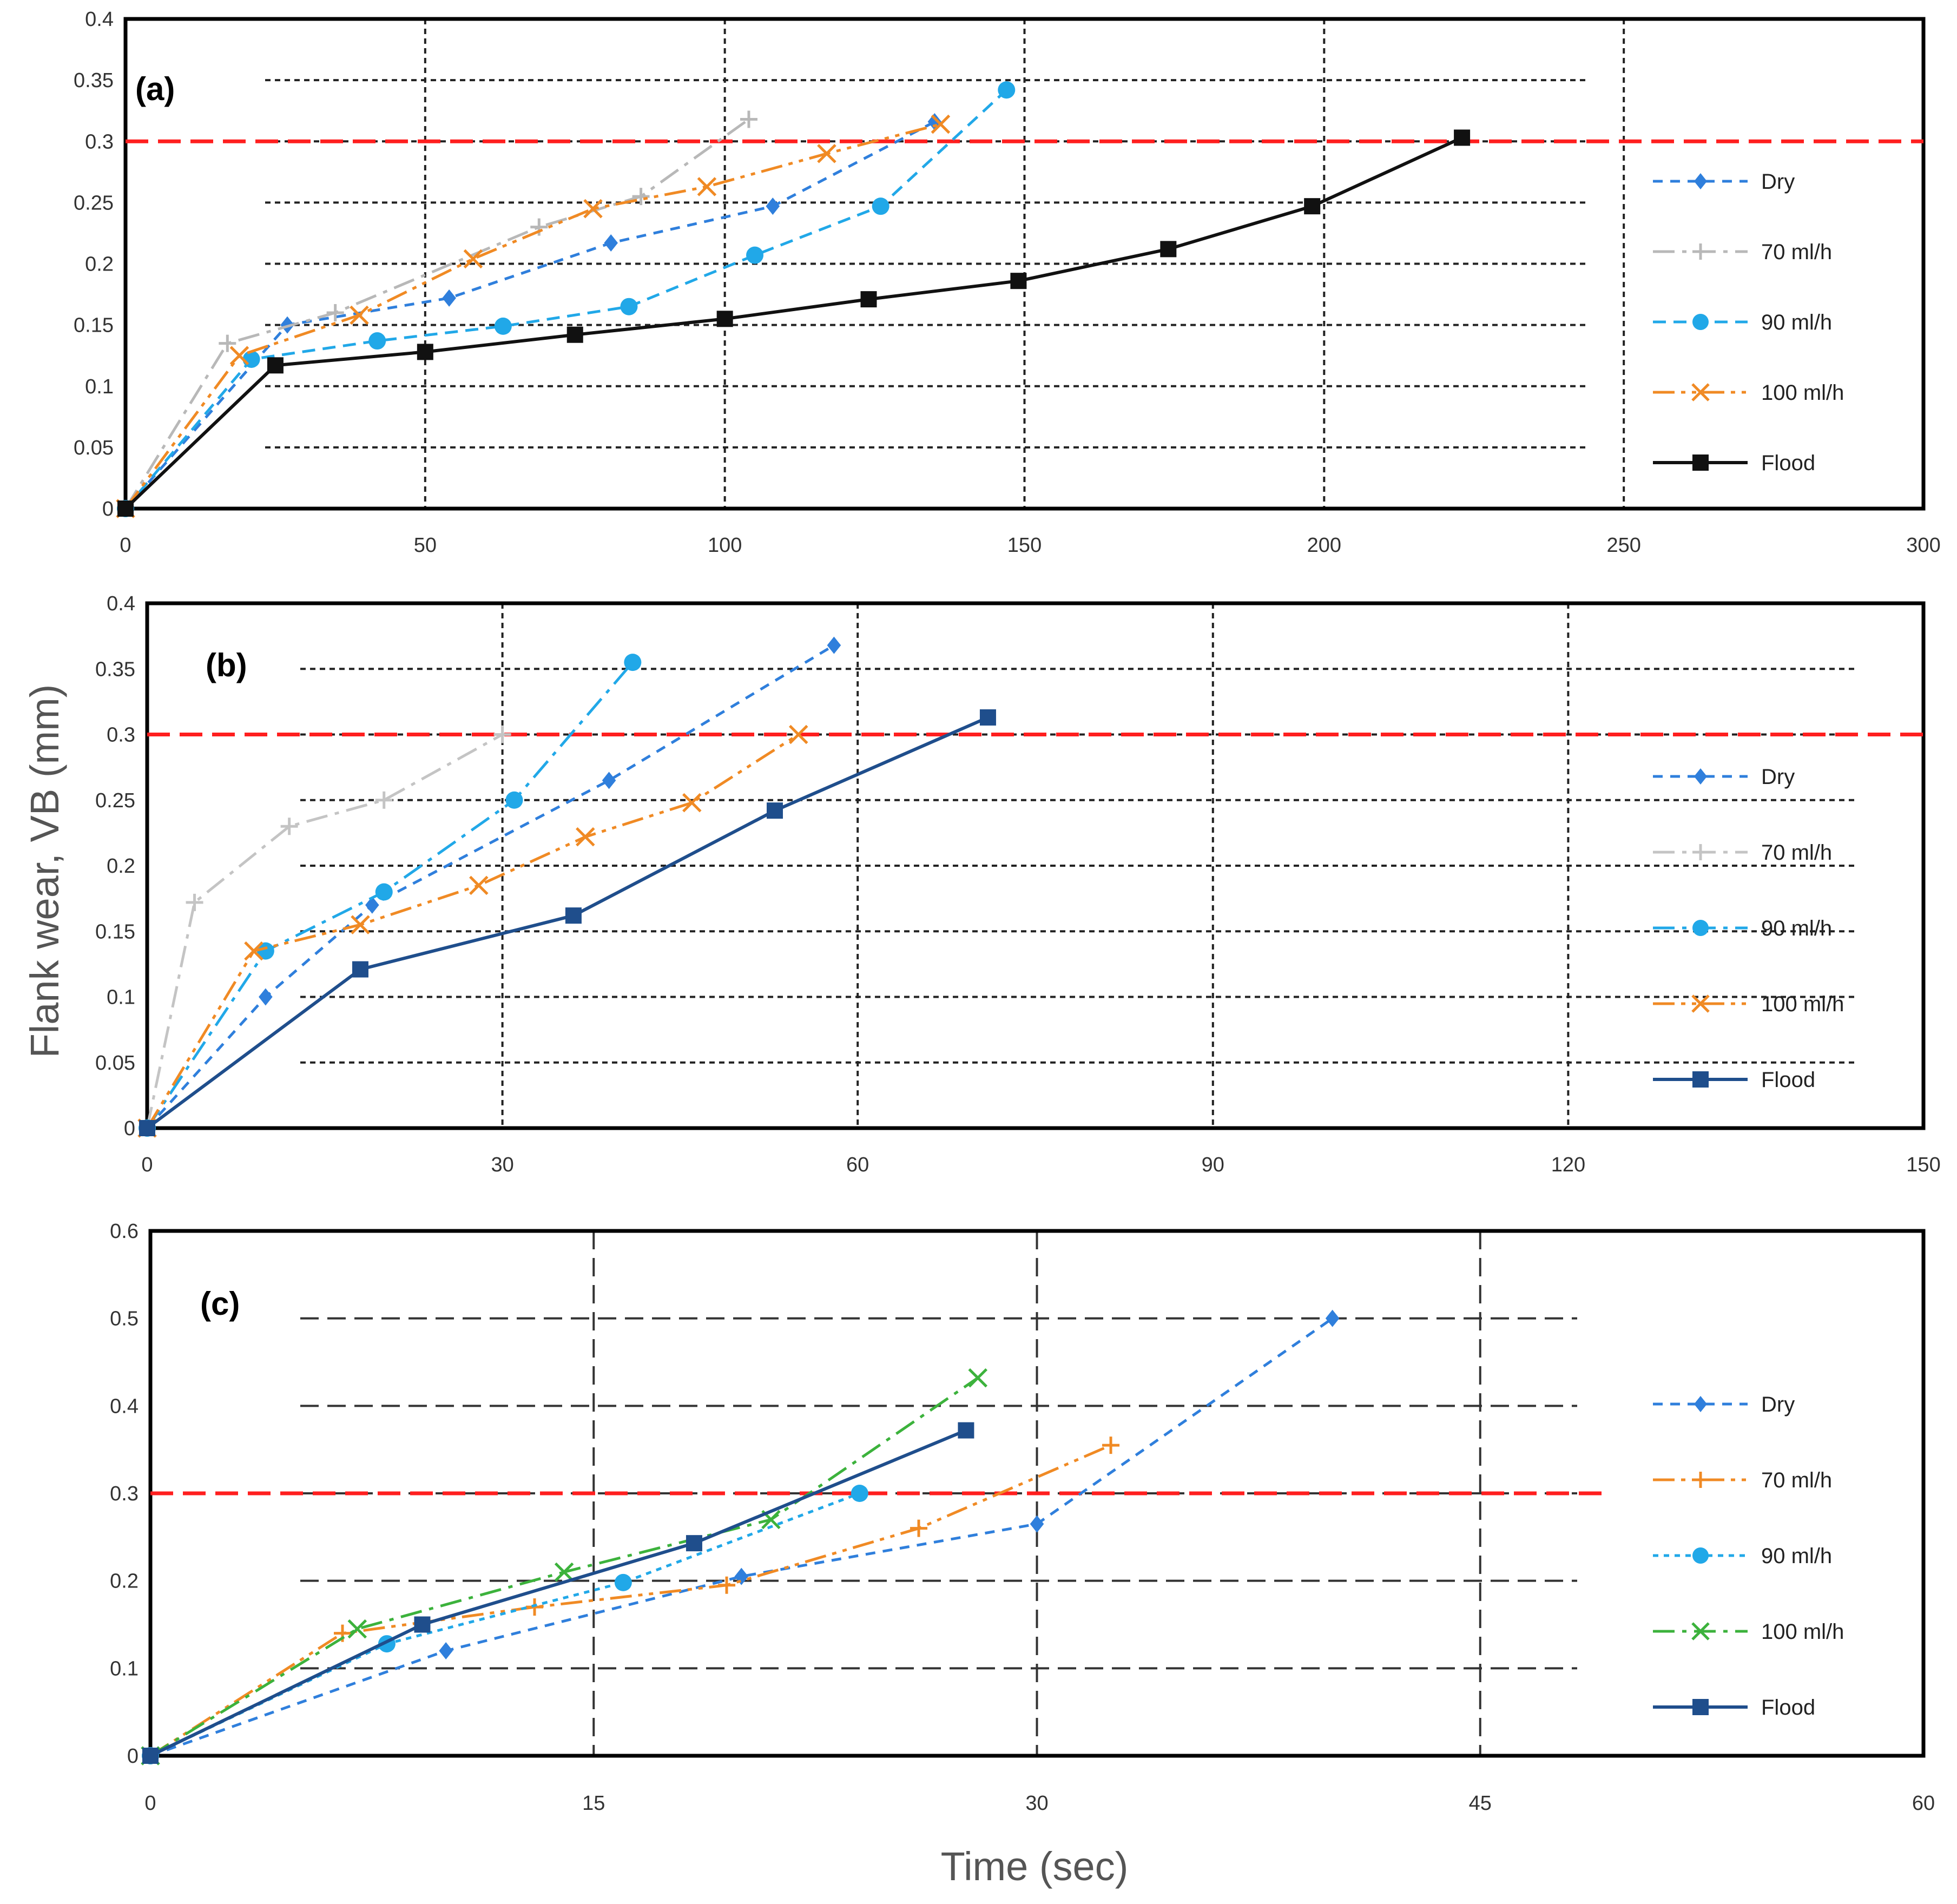  Describe the element at coordinates (1724, 777) in the screenshot. I see `panel-b-legend-entry-0: Dry` at that location.